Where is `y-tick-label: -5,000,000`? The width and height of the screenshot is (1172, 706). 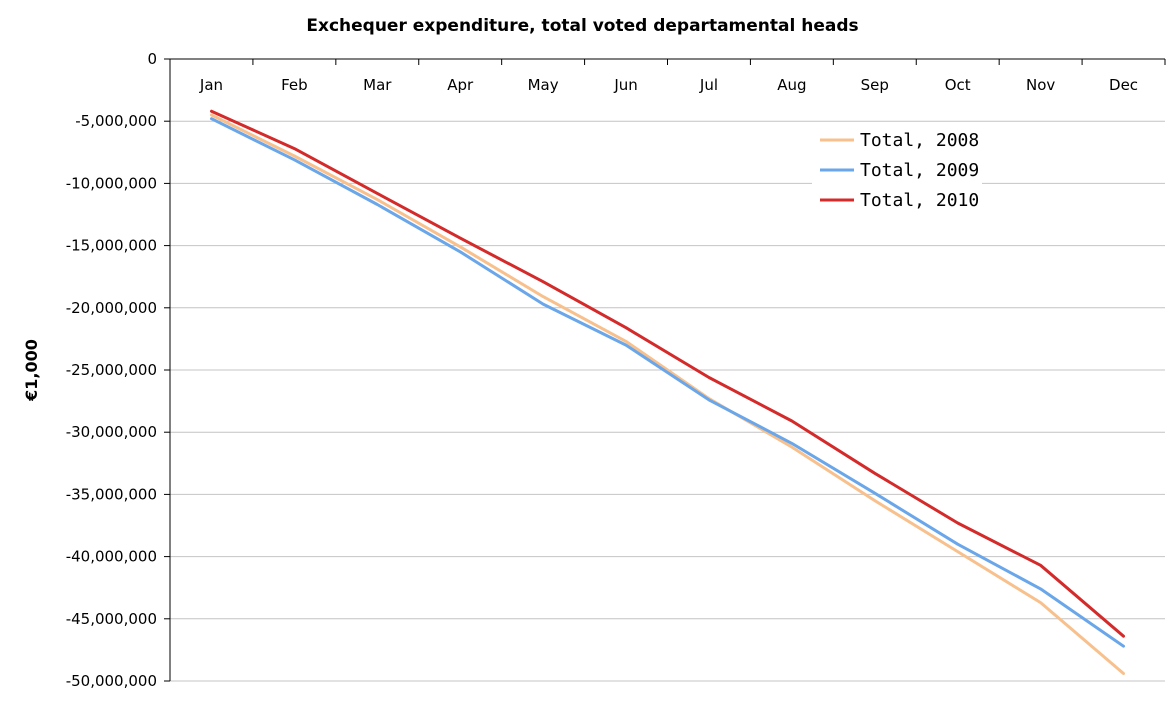
y-tick-label: -5,000,000 is located at coordinates (116, 121).